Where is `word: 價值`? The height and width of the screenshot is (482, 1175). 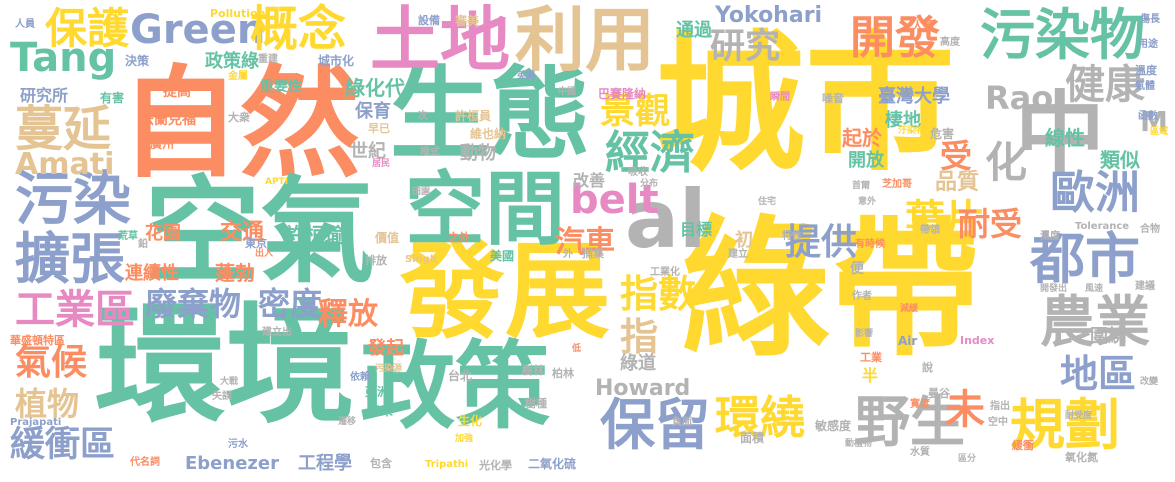
word: 價值 is located at coordinates (387, 238).